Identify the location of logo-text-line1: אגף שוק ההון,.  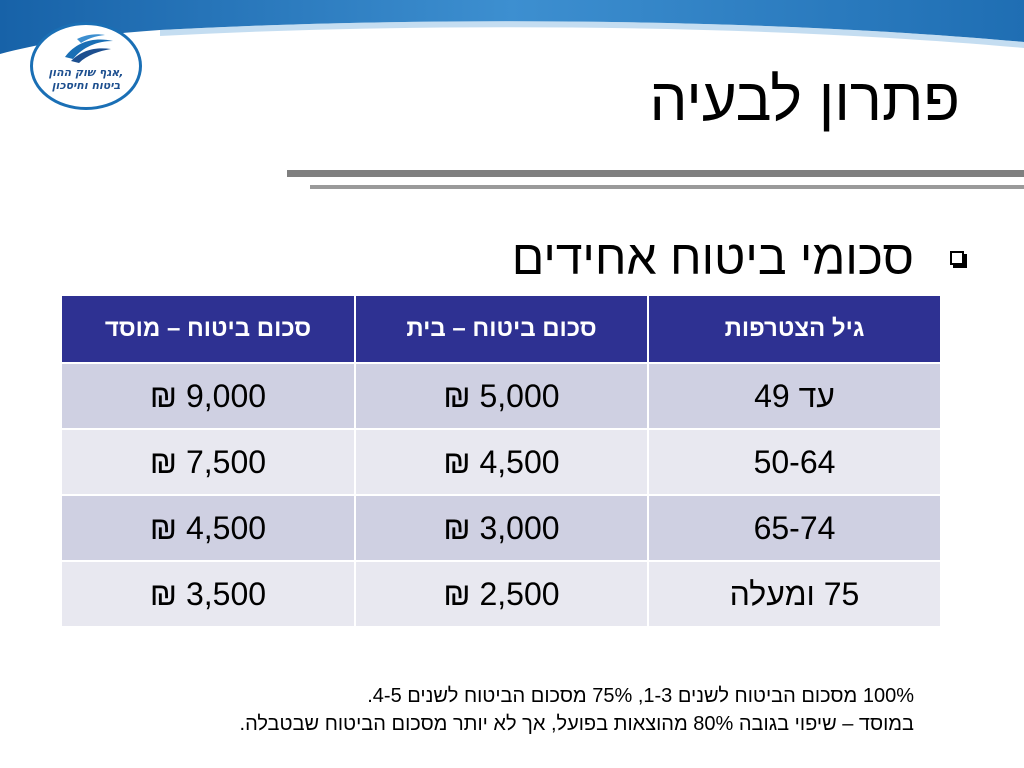
(86, 72).